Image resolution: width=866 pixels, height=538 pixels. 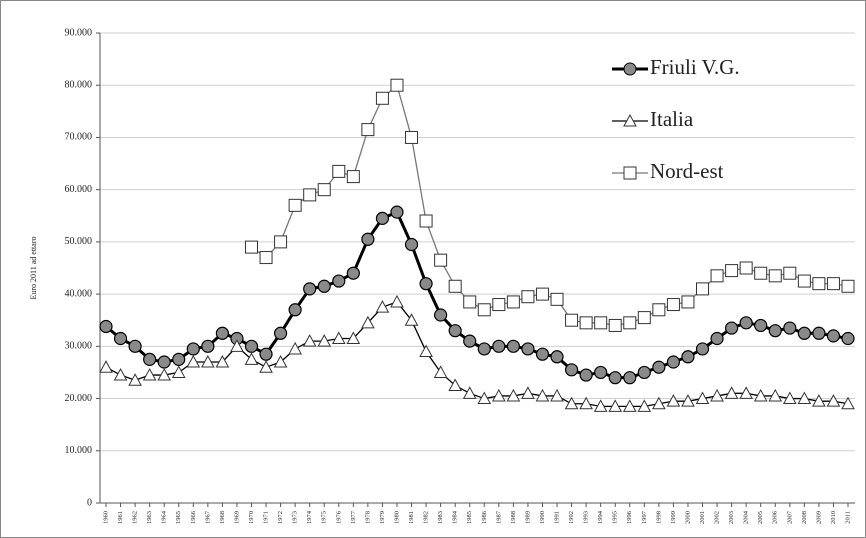 I want to click on x-tick-label: 1965, so click(x=178, y=517).